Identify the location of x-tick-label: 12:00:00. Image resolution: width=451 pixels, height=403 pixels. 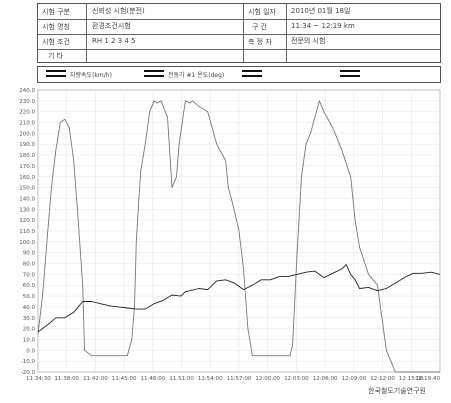
(267, 379).